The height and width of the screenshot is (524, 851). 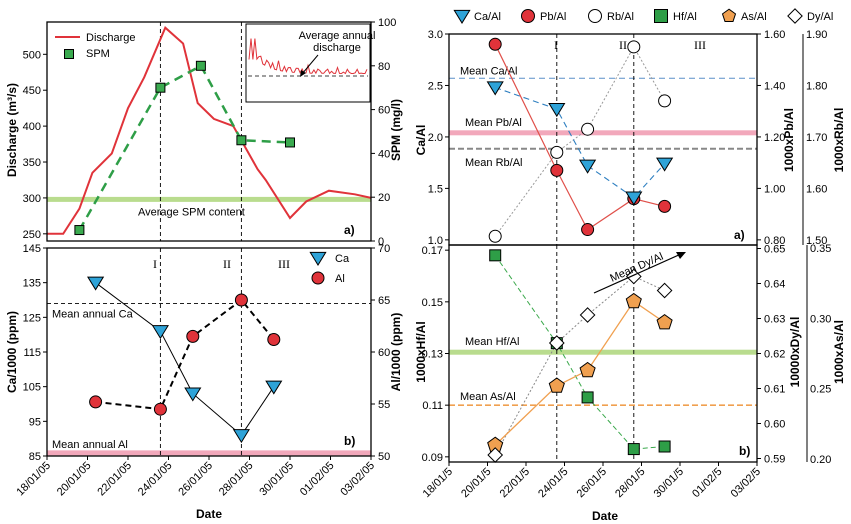 I want to click on legend-spm-marker, so click(x=69, y=54).